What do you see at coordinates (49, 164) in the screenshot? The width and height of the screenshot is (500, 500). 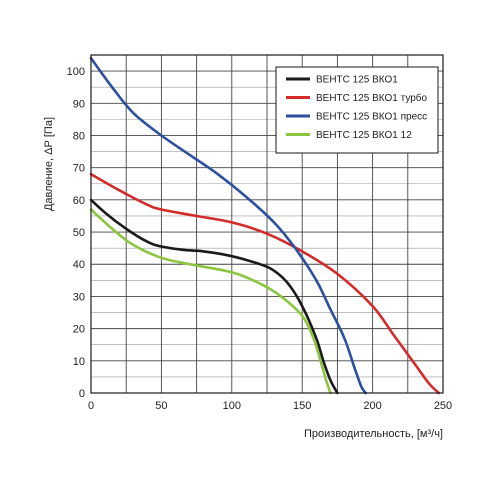 I see `y-axis-label: Давление, ΔР [Па]` at bounding box center [49, 164].